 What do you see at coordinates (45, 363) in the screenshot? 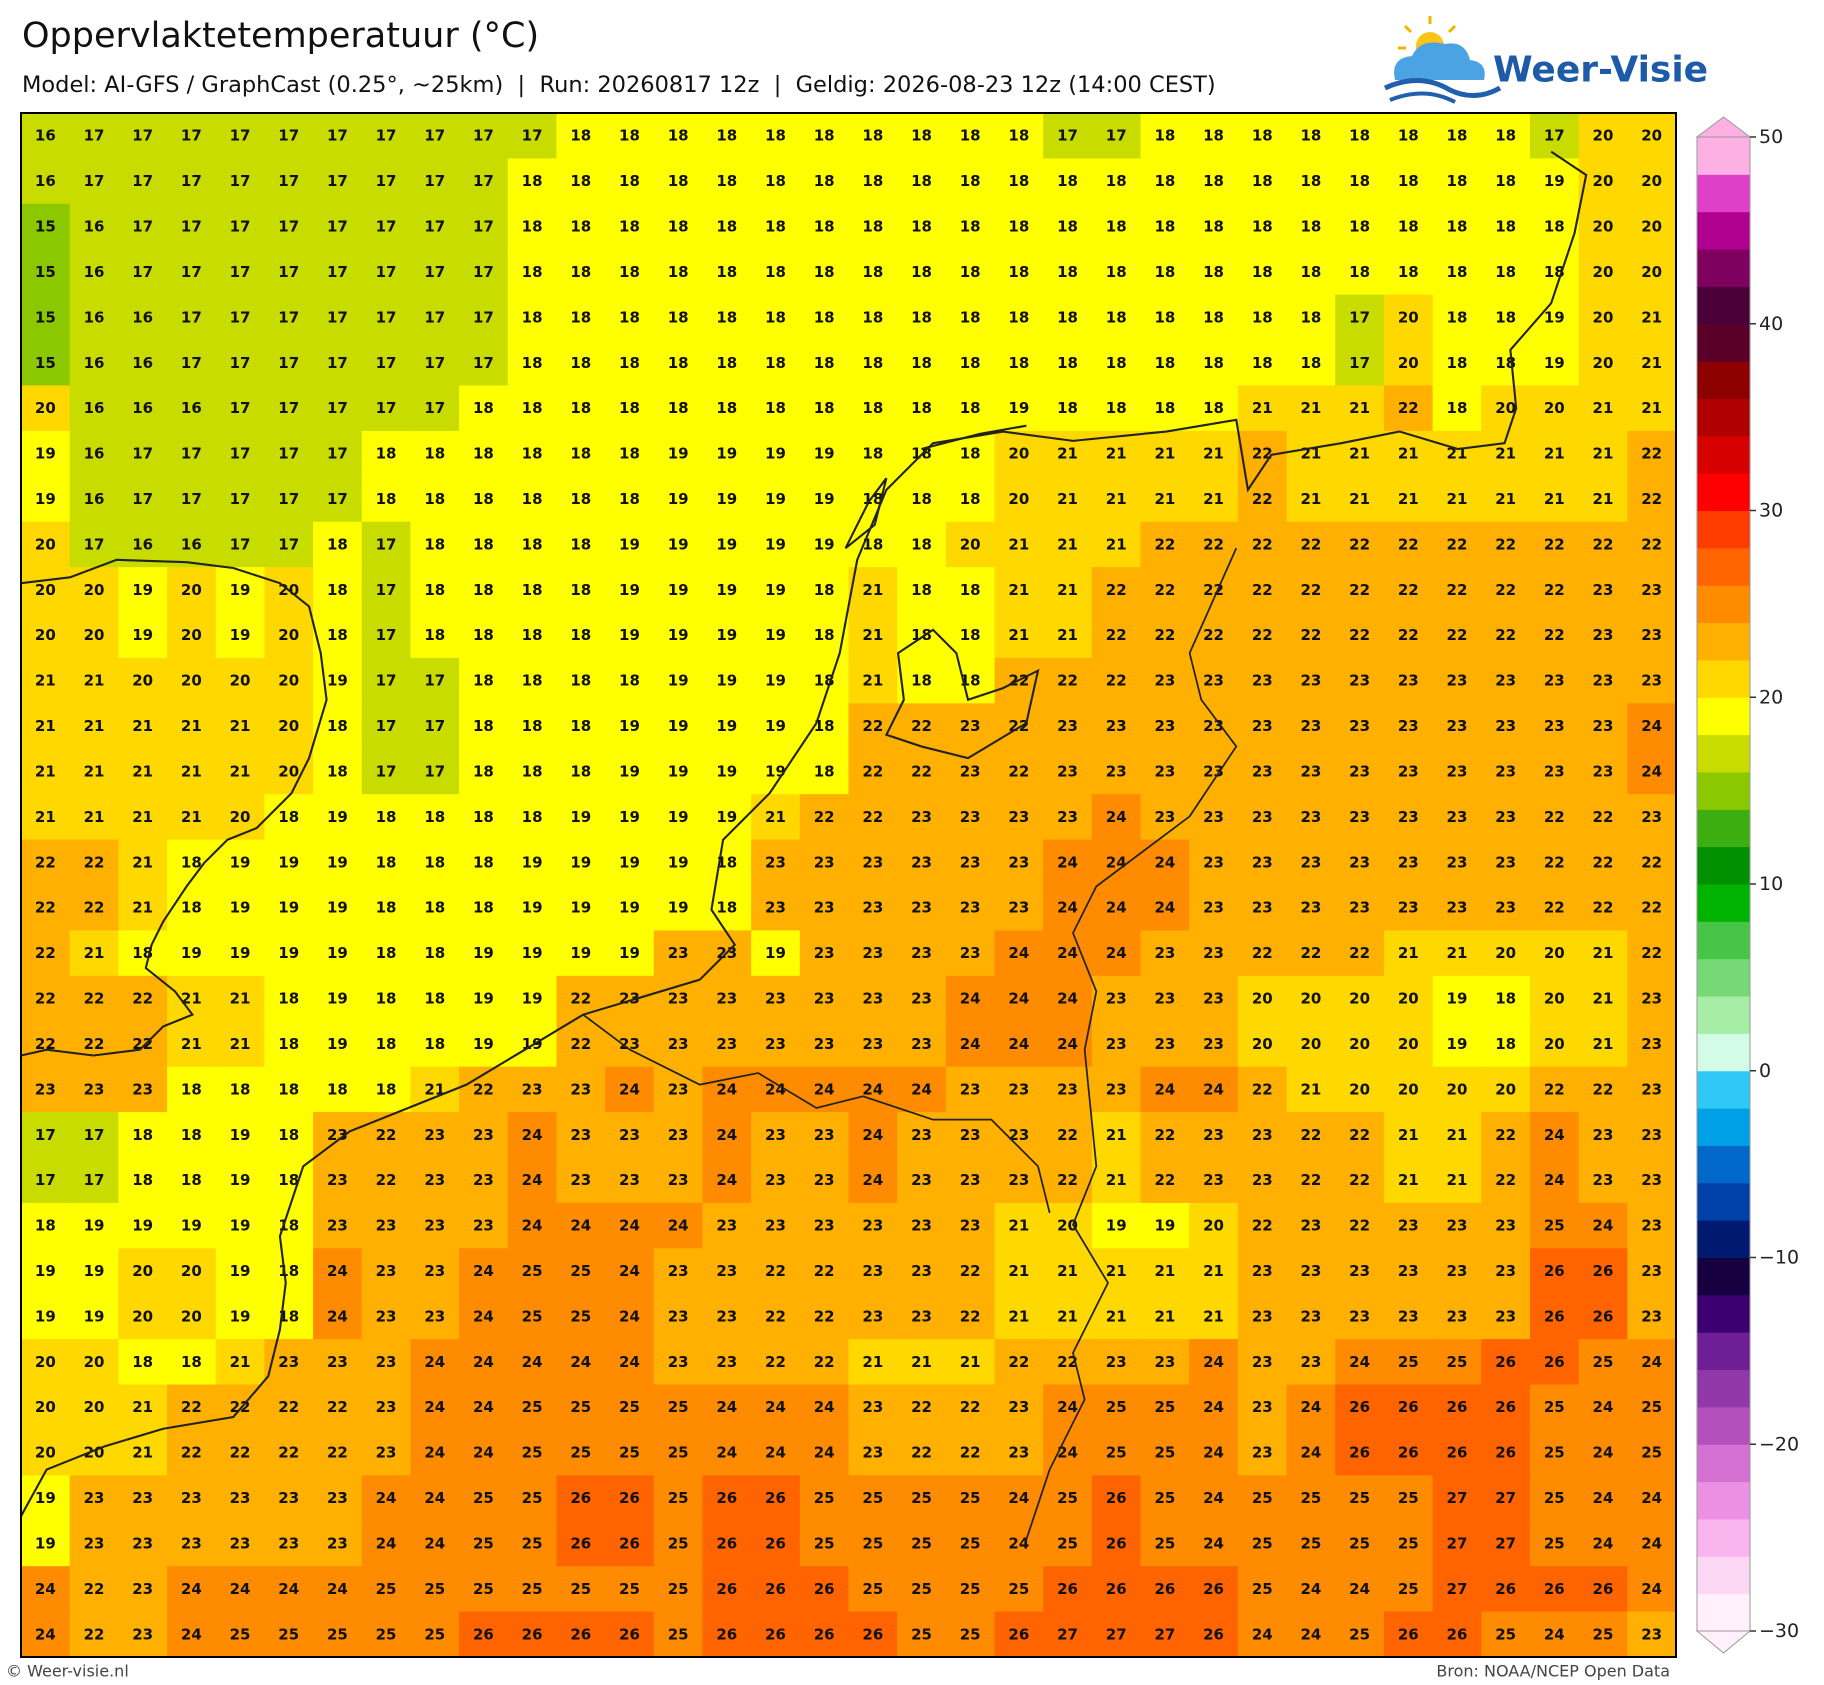
I see `cell-label: 15` at bounding box center [45, 363].